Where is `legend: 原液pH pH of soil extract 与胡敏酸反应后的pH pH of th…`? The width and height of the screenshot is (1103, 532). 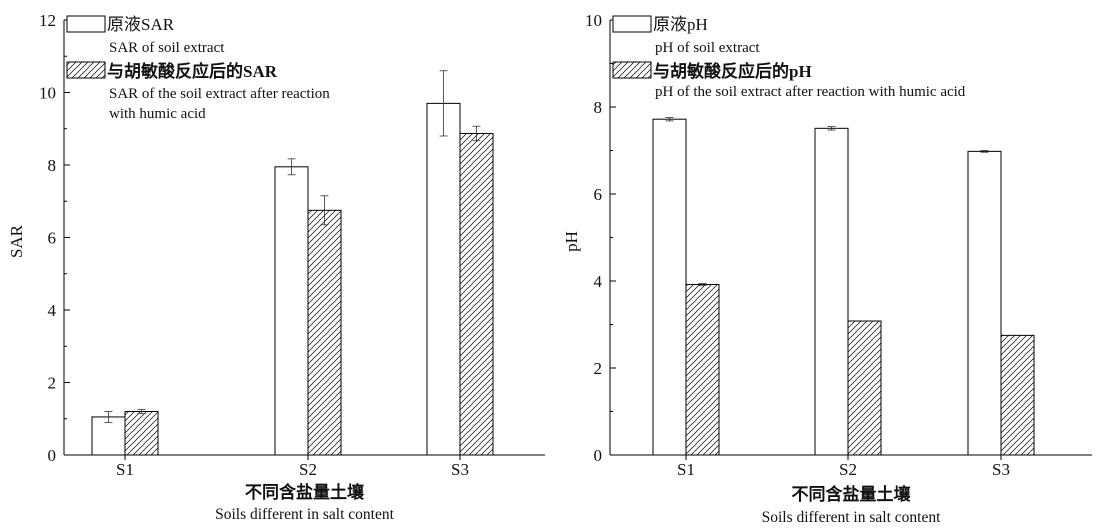
legend: 原液pH pH of soil extract 与胡敏酸反应后的pH pH of th… is located at coordinates (789, 57).